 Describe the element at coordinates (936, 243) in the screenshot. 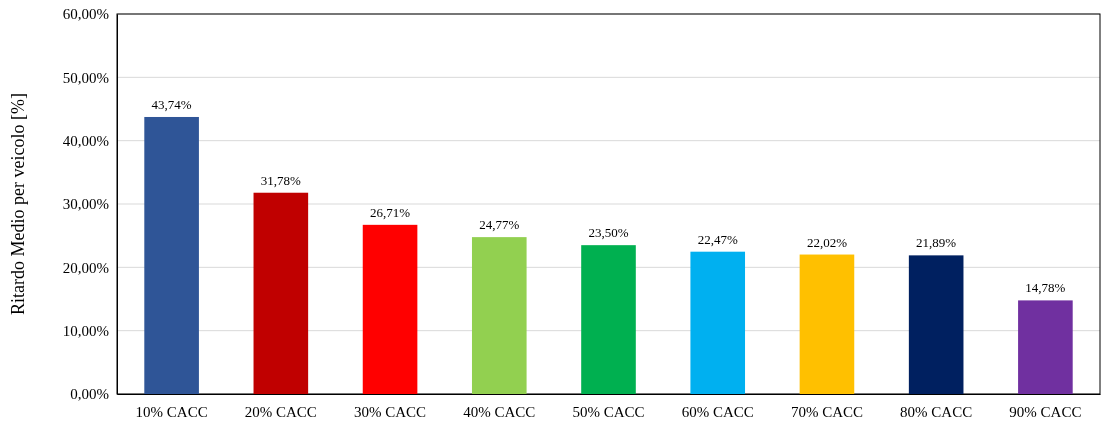

I see `data-label: 21,89%` at that location.